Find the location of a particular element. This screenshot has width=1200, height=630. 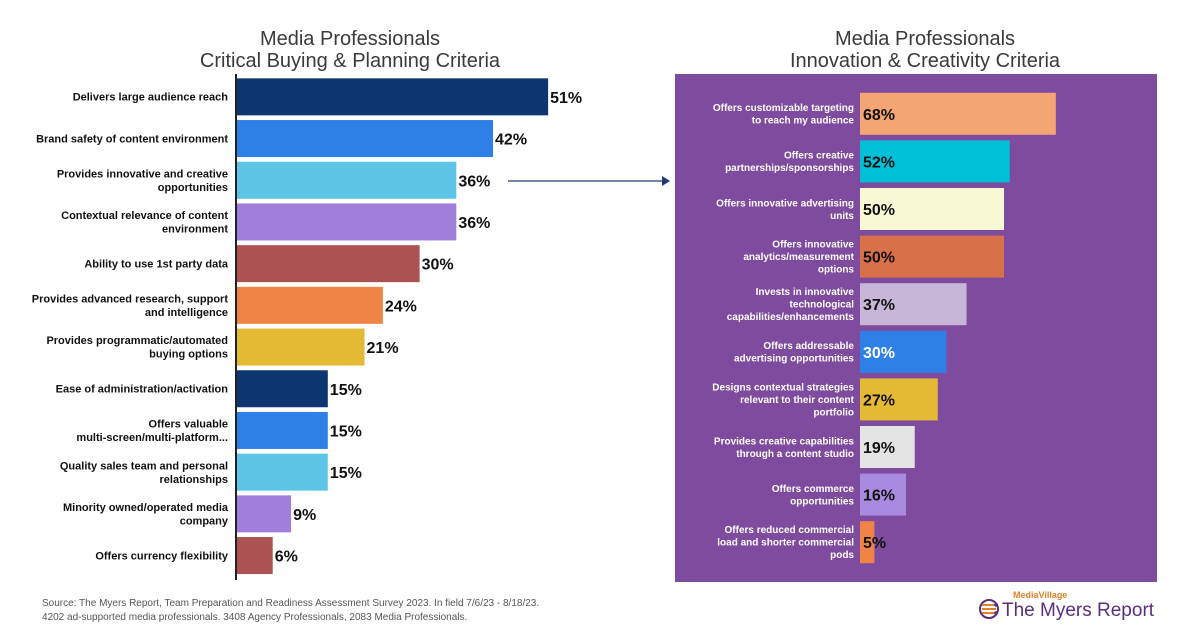

right-title-line-1: Media Professionals is located at coordinates (925, 39).